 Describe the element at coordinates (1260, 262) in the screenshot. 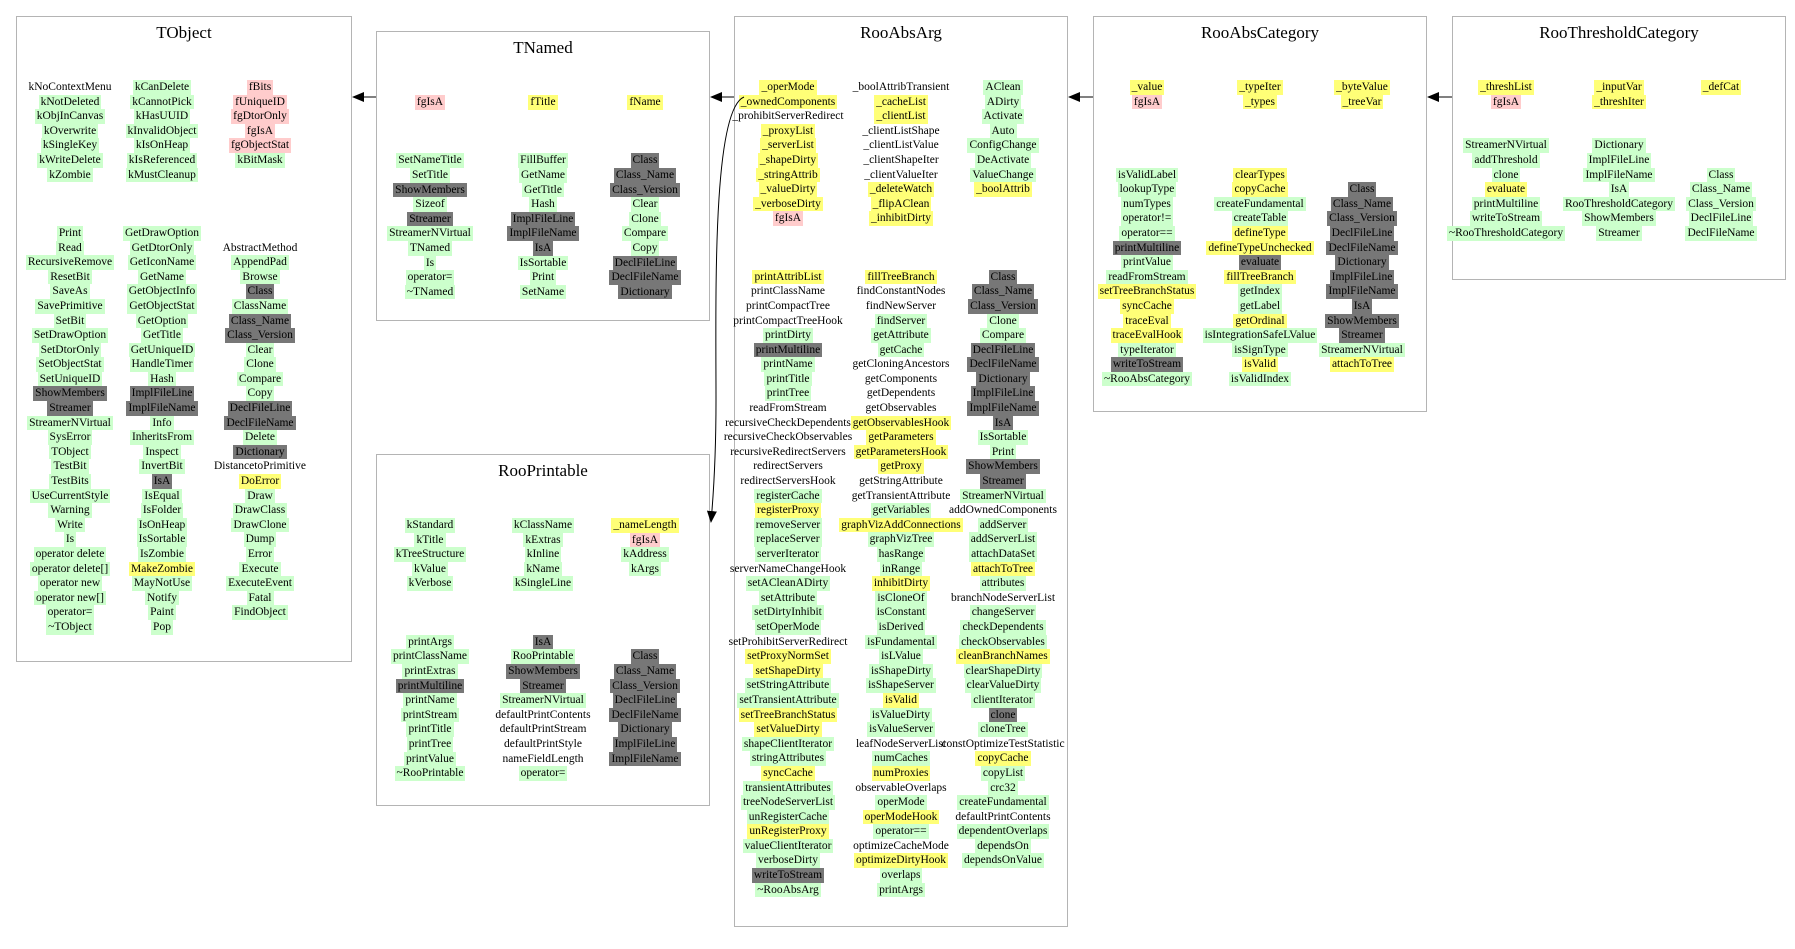

I see `member-entry: evaluate` at that location.